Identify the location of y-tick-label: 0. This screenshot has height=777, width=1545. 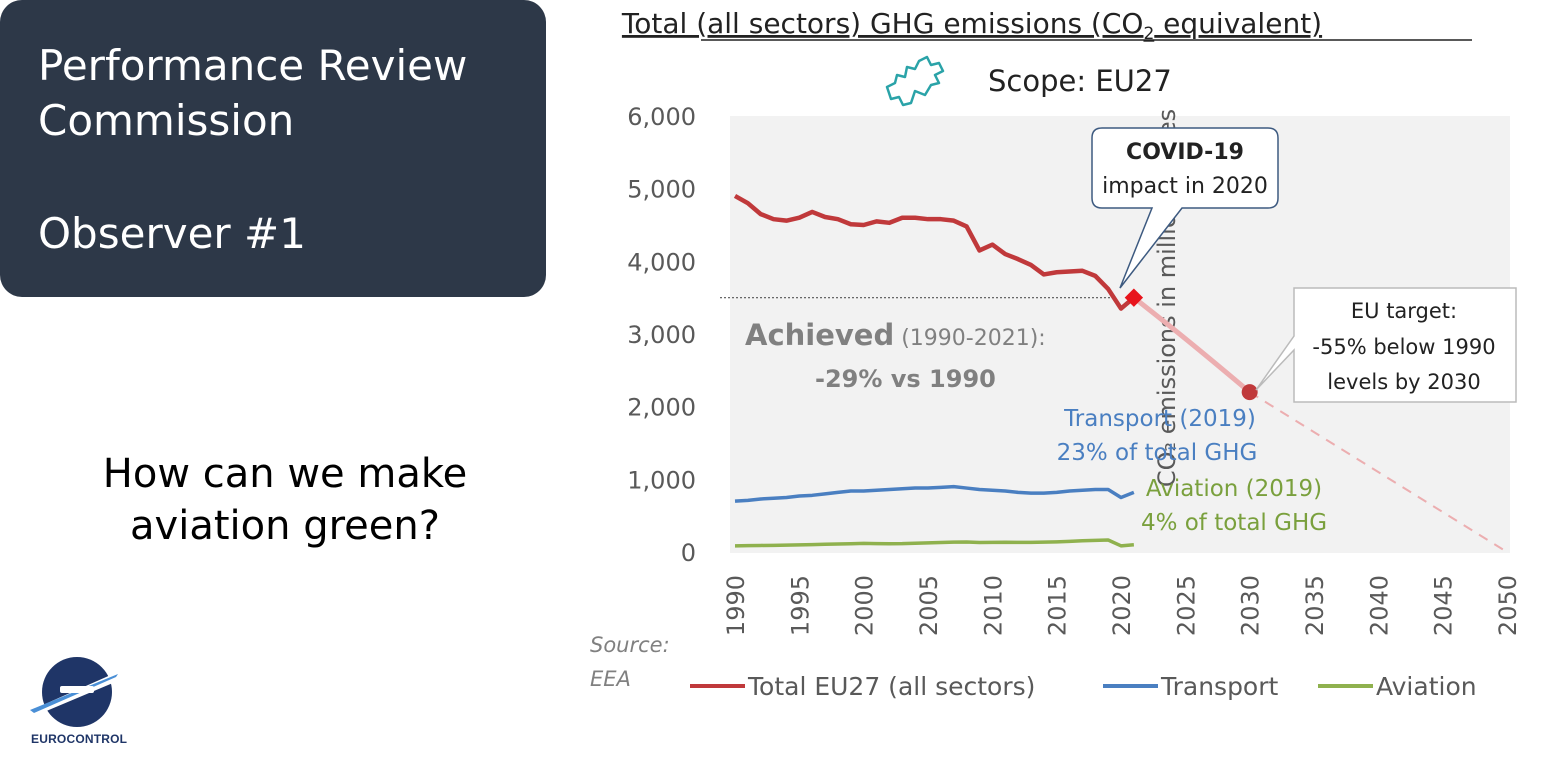
(688, 553).